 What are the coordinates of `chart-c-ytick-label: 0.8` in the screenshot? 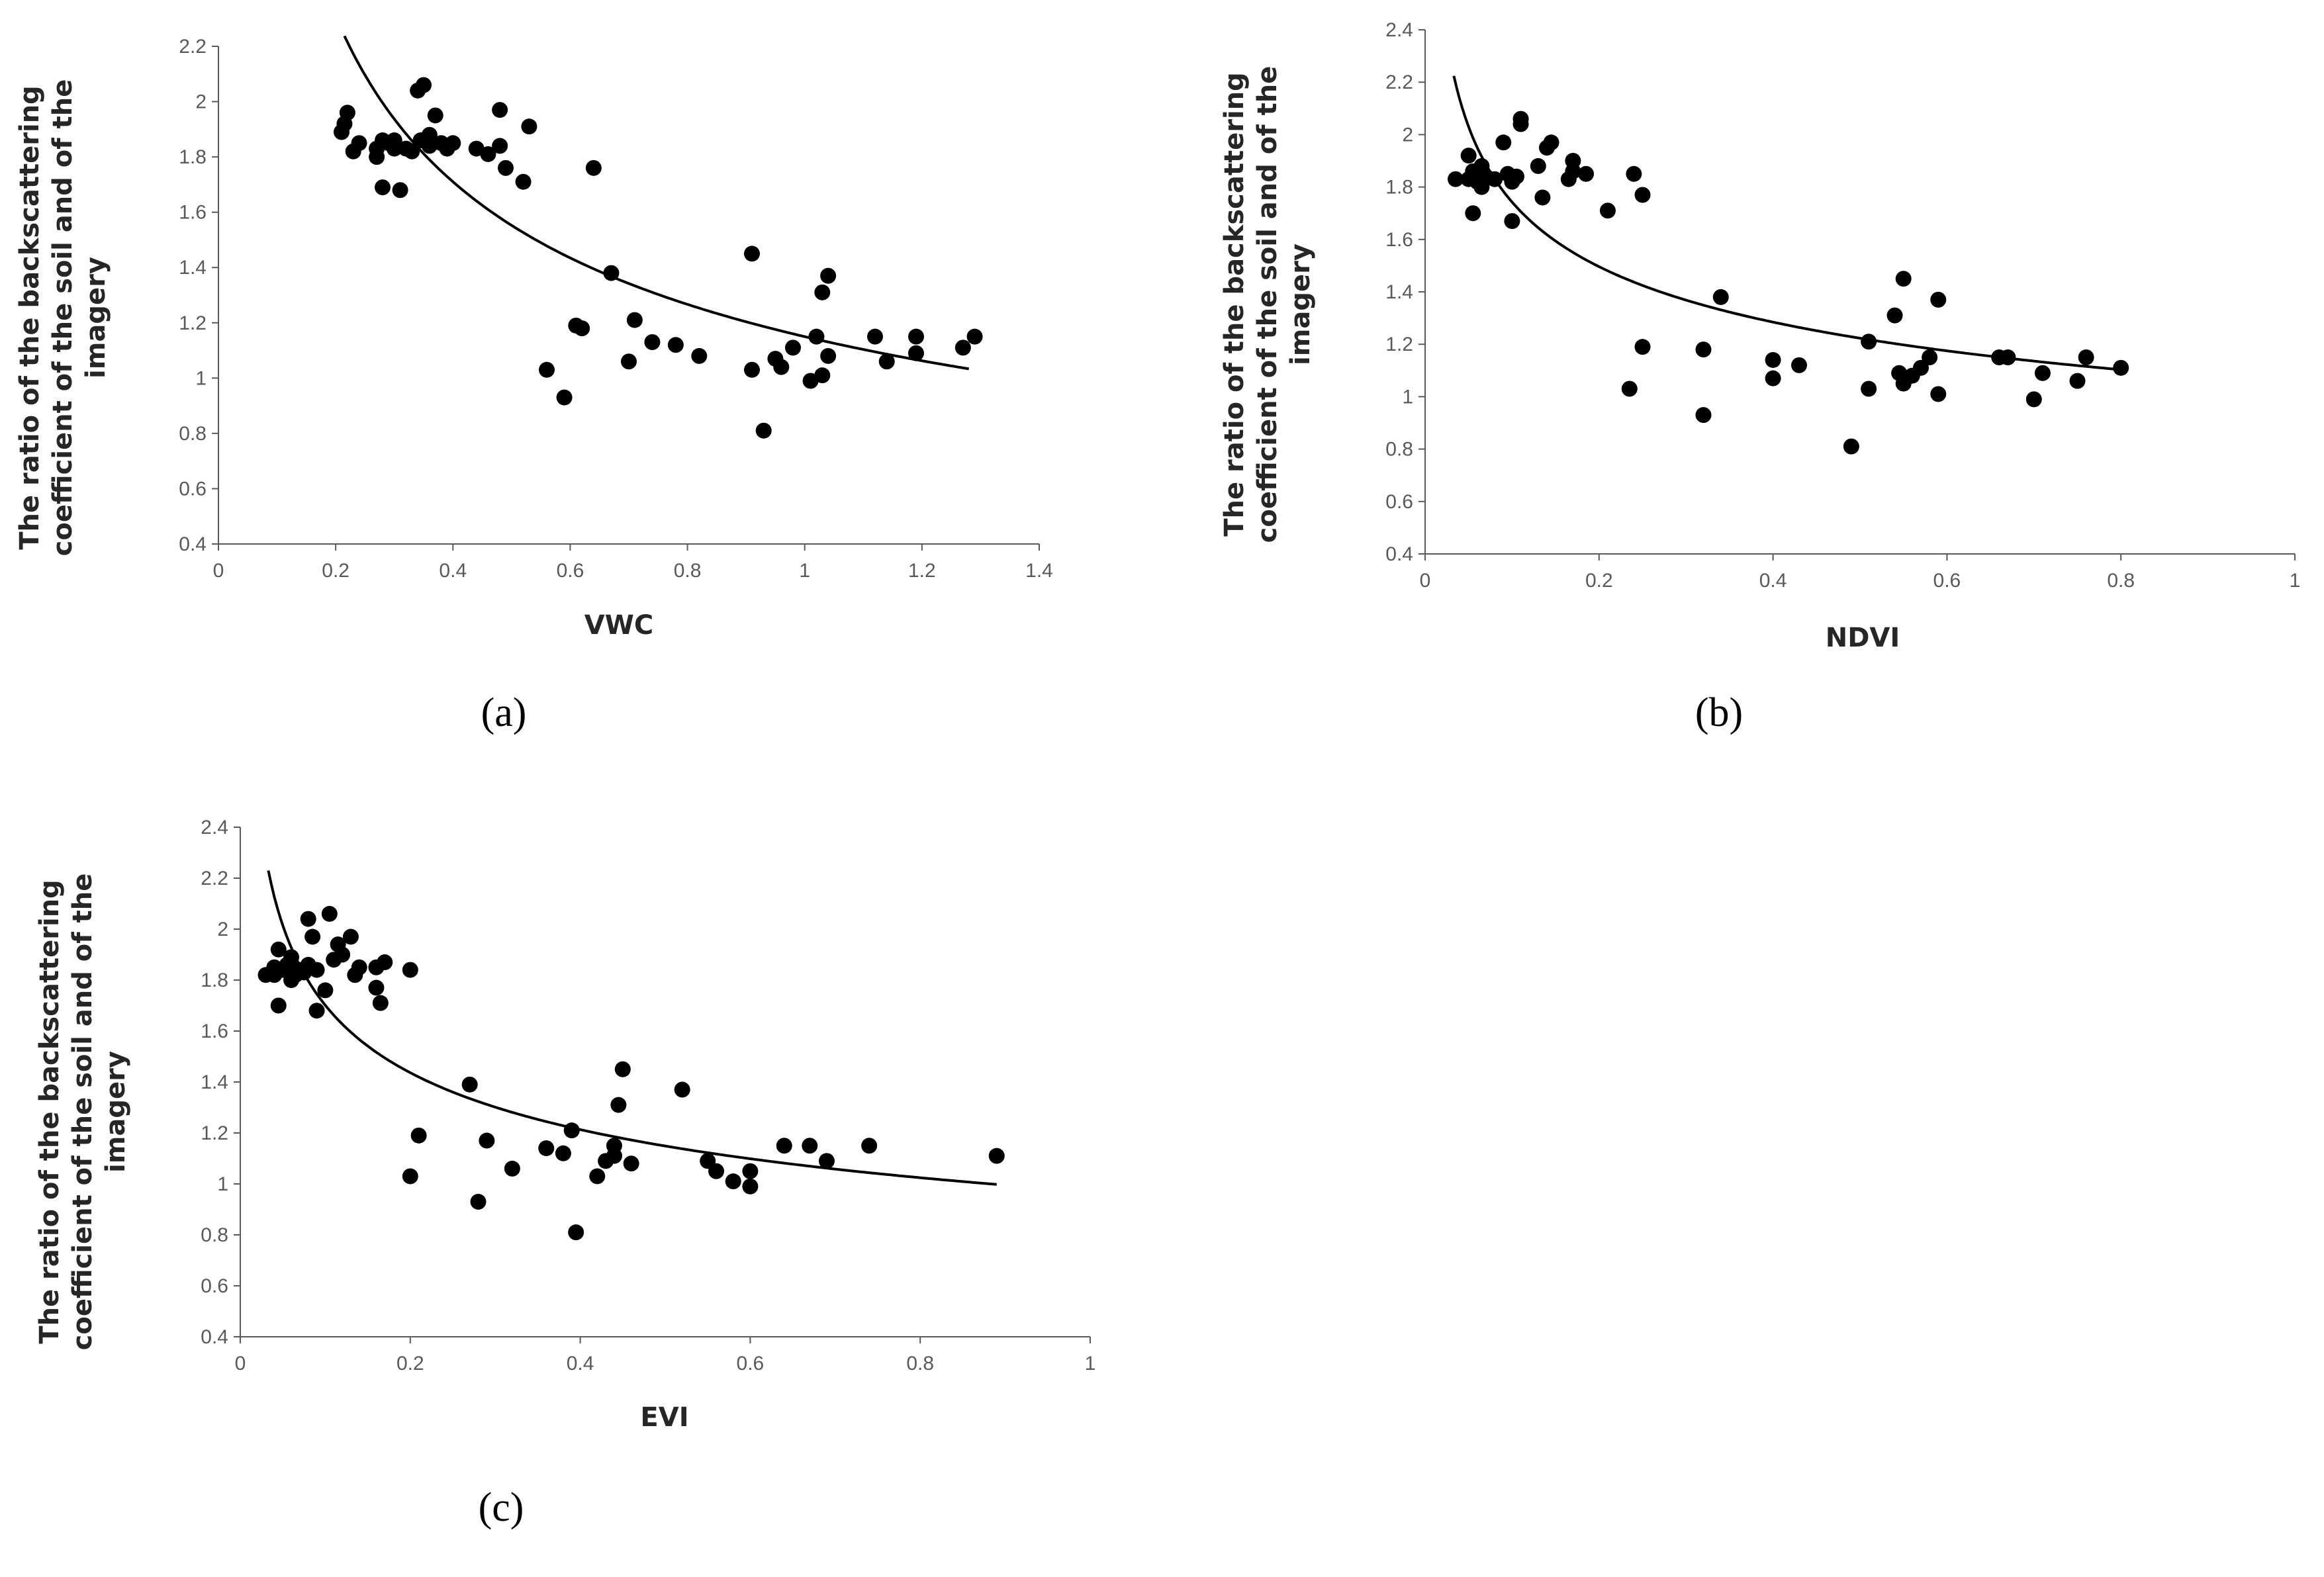 It's located at (214, 1235).